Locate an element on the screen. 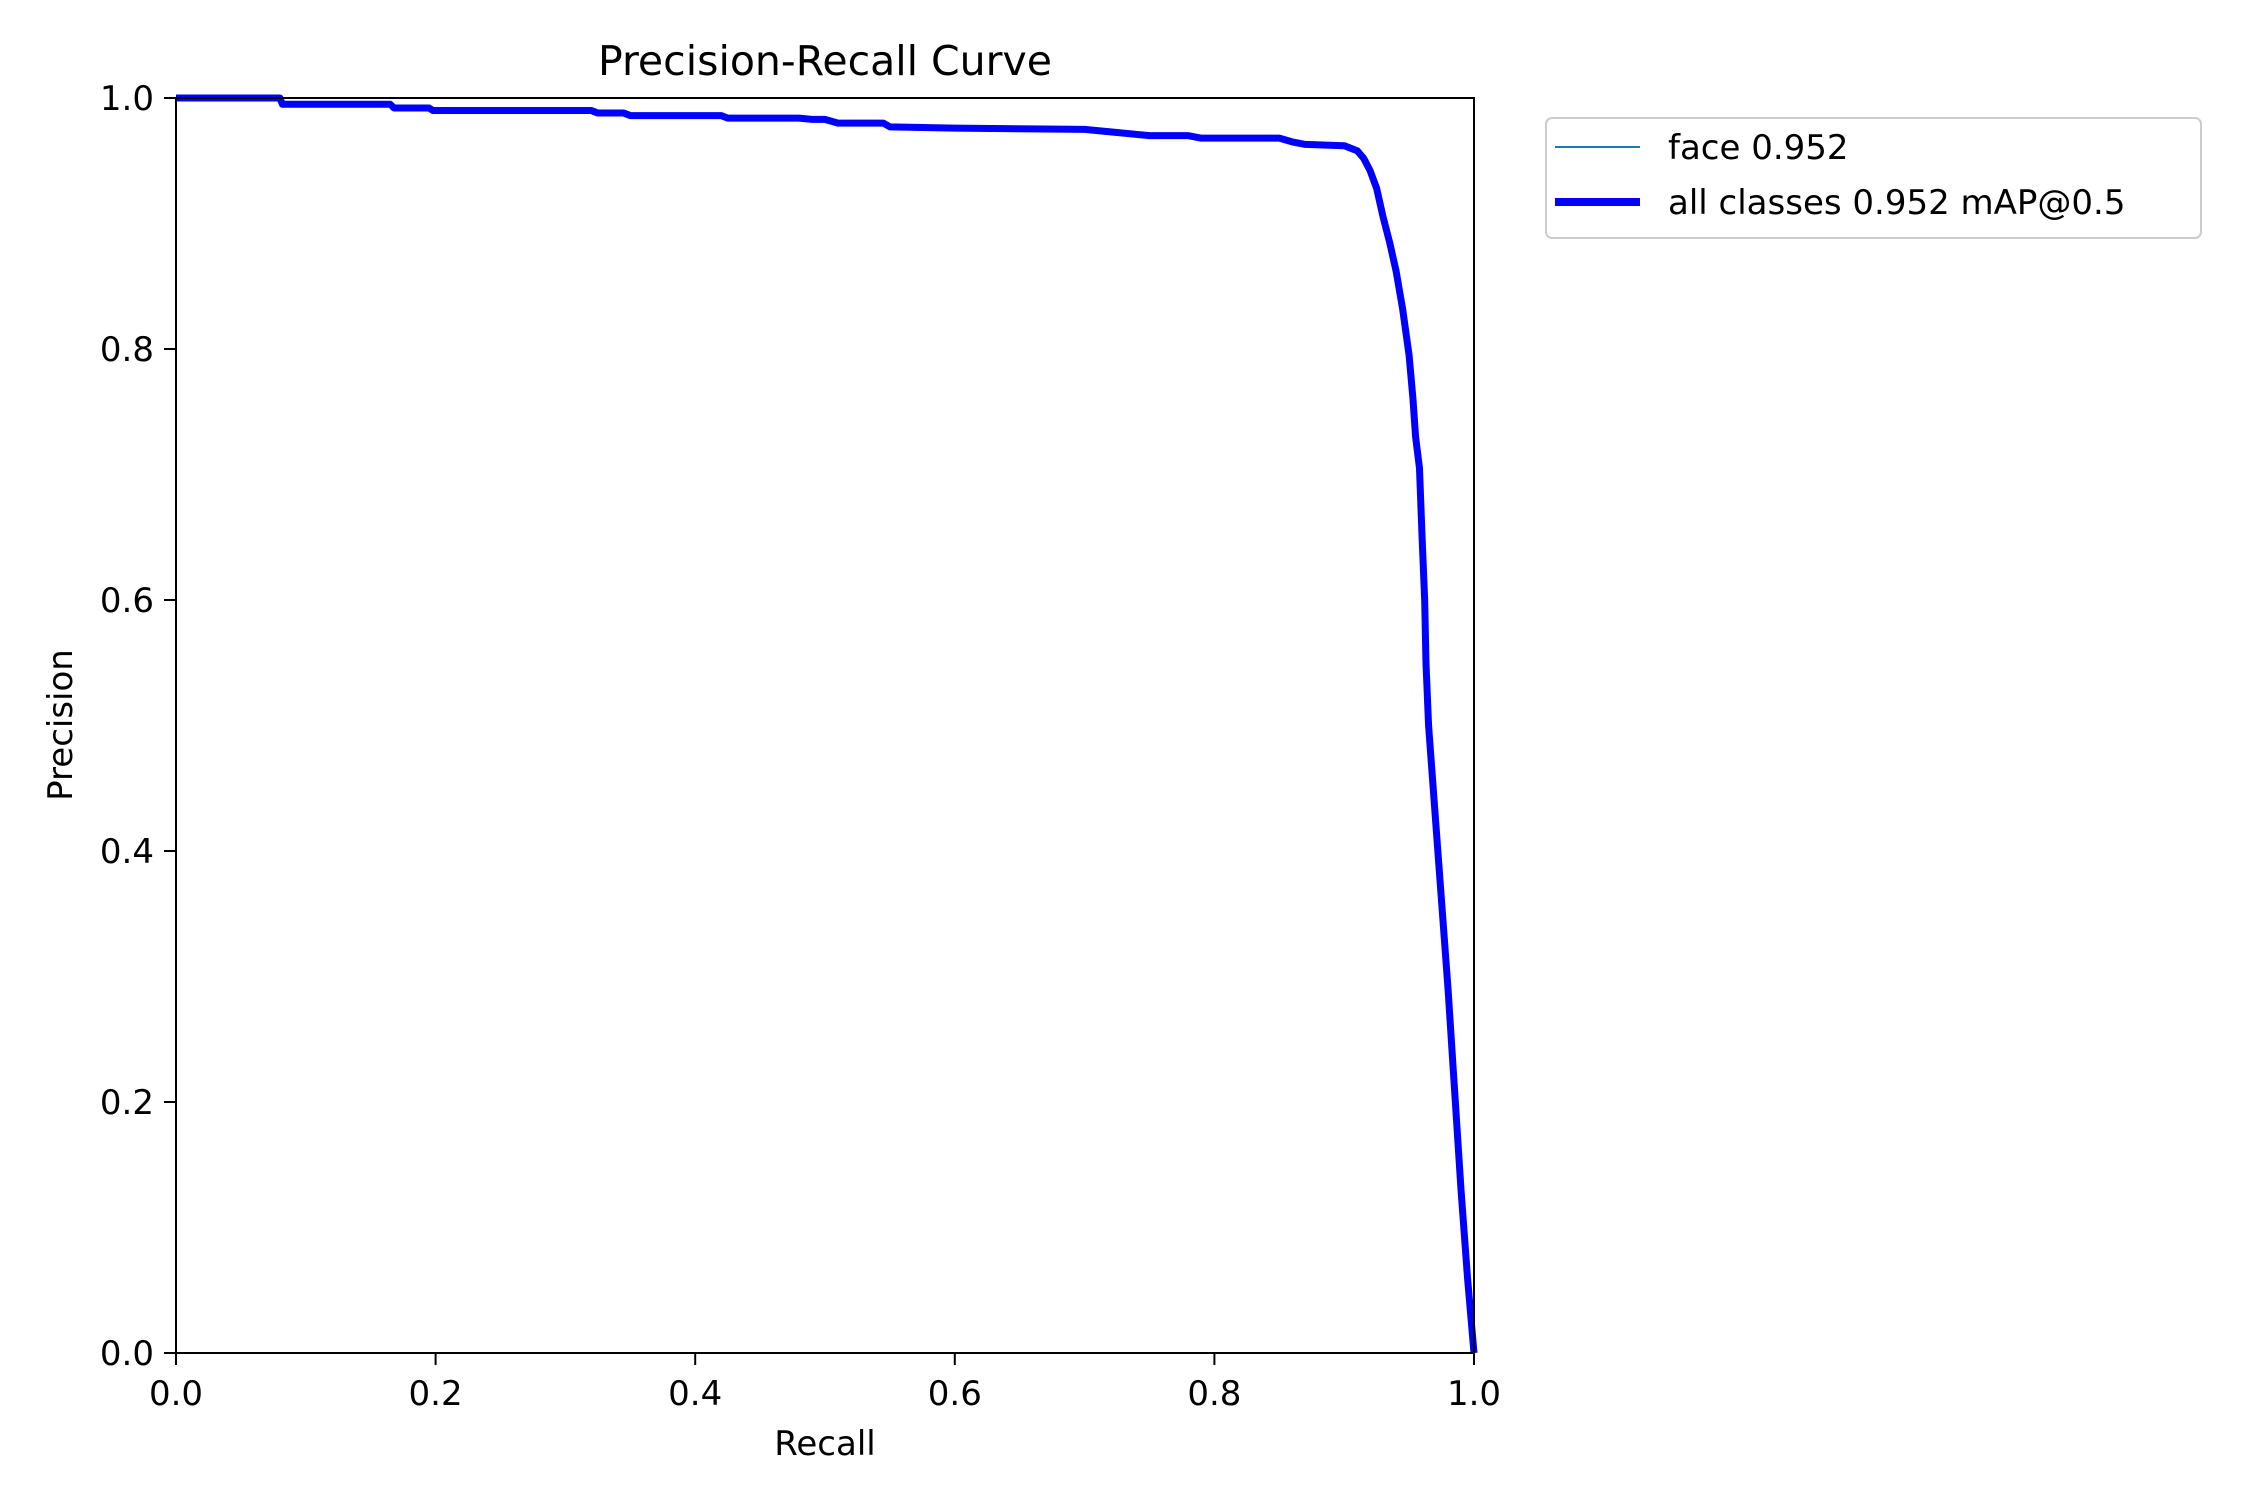  y-tick-label: 0.4 is located at coordinates (127, 852).